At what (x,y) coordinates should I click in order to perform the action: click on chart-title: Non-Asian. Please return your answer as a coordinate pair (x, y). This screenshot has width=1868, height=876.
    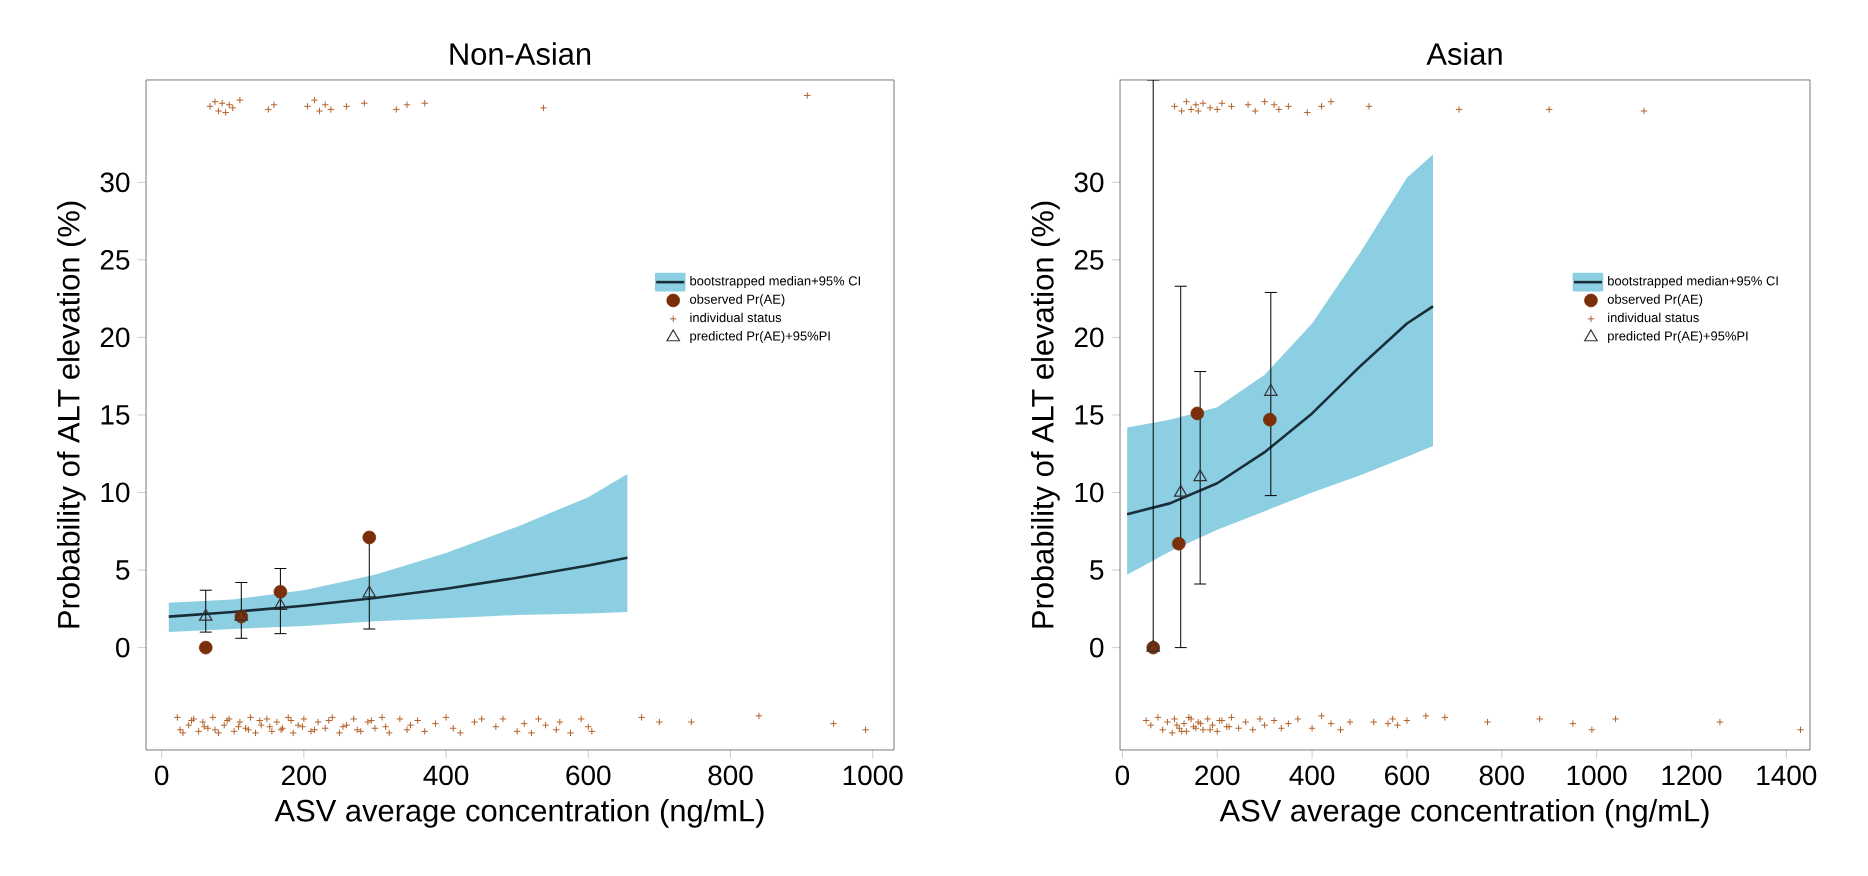
    Looking at the image, I should click on (520, 53).